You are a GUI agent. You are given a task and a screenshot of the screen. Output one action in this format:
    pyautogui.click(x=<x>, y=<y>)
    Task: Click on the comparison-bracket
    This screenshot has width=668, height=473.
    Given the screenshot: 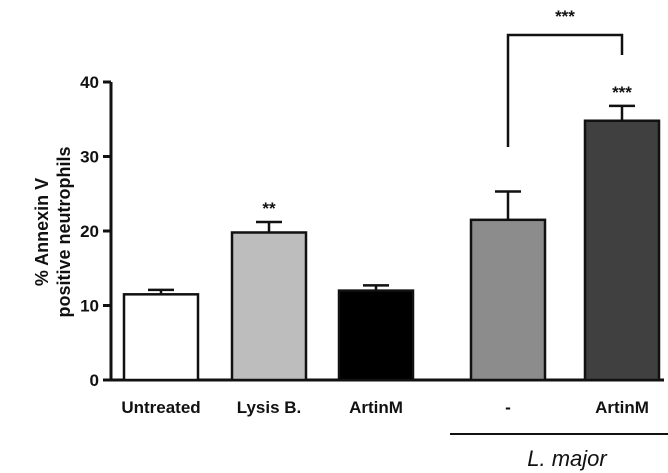 What is the action you would take?
    pyautogui.click(x=565, y=90)
    